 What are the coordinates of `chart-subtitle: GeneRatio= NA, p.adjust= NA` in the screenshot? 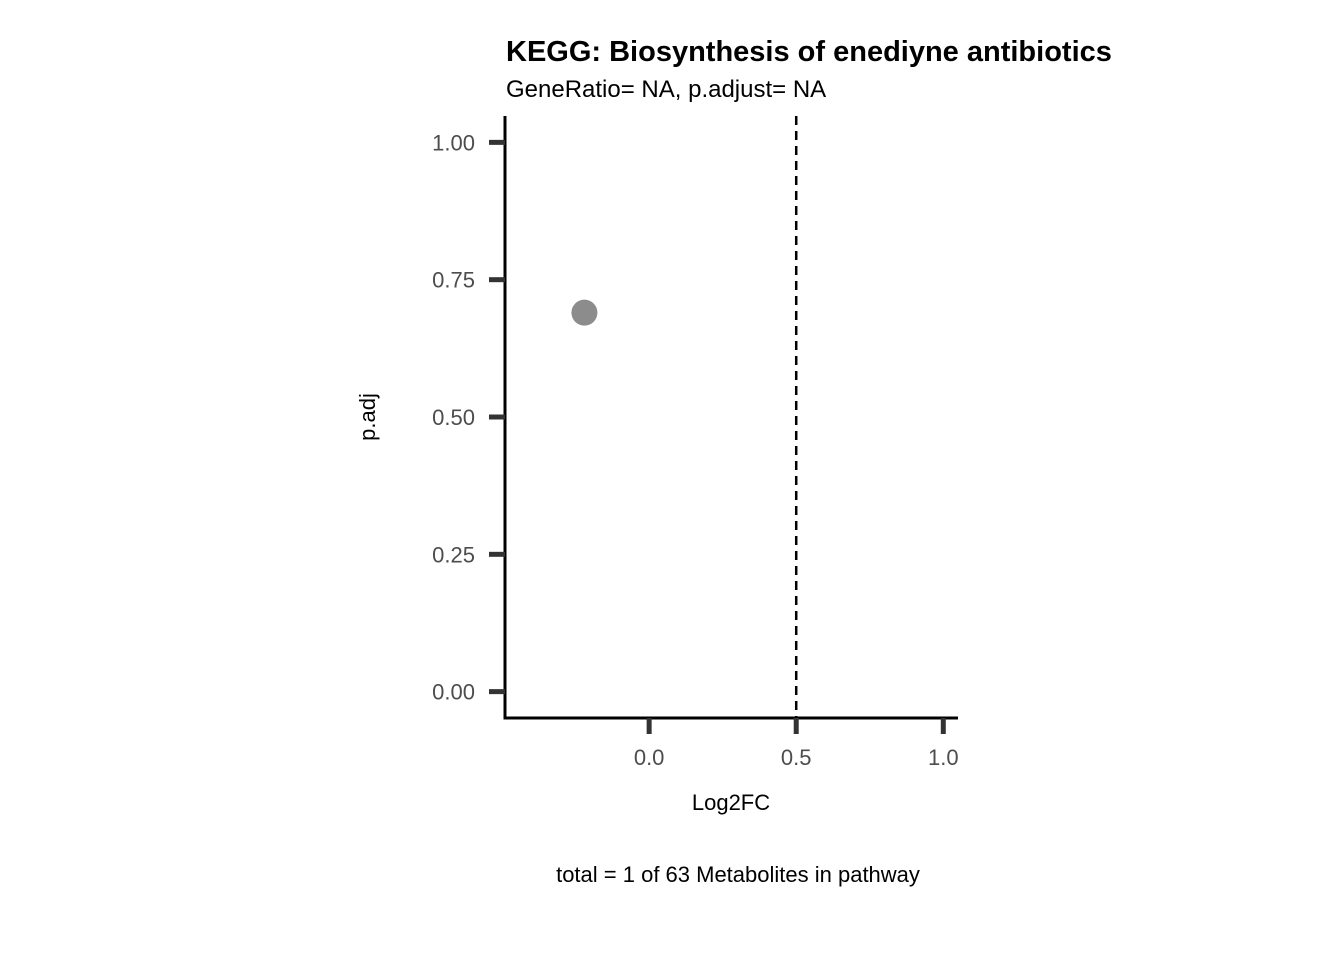 It's located at (666, 89).